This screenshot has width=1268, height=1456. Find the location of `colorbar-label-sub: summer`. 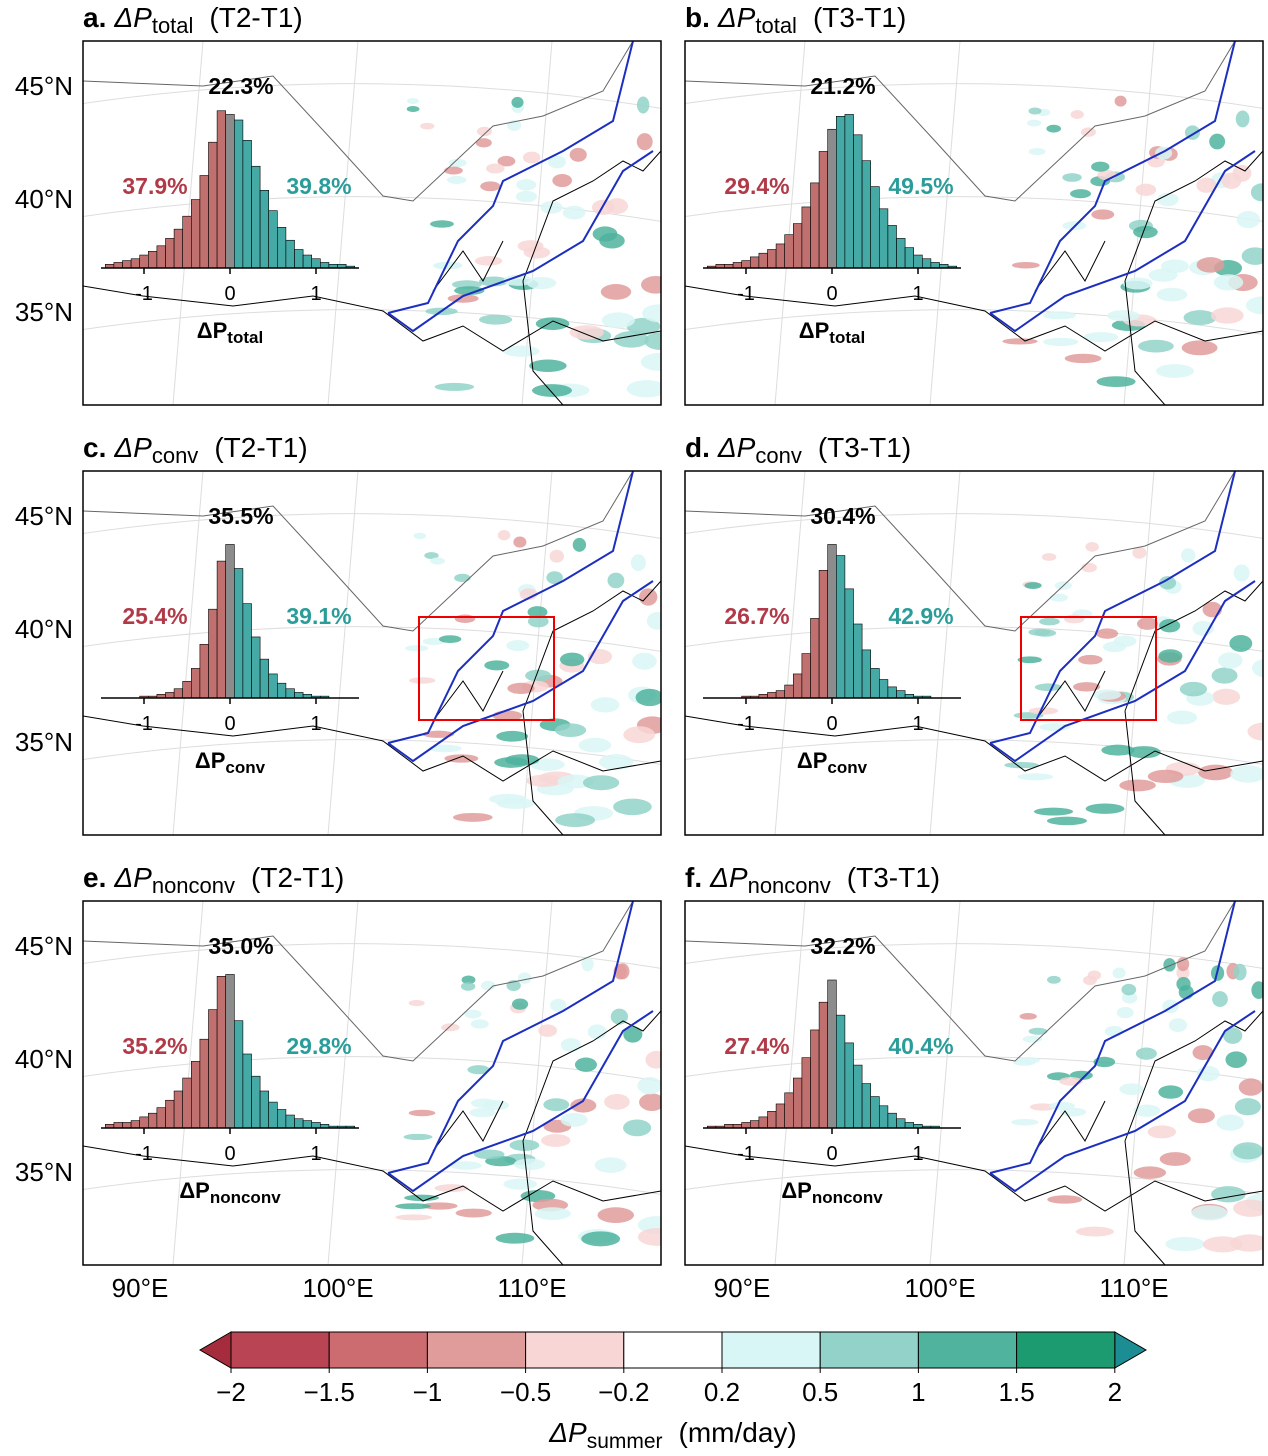

colorbar-label-sub: summer is located at coordinates (625, 1440).